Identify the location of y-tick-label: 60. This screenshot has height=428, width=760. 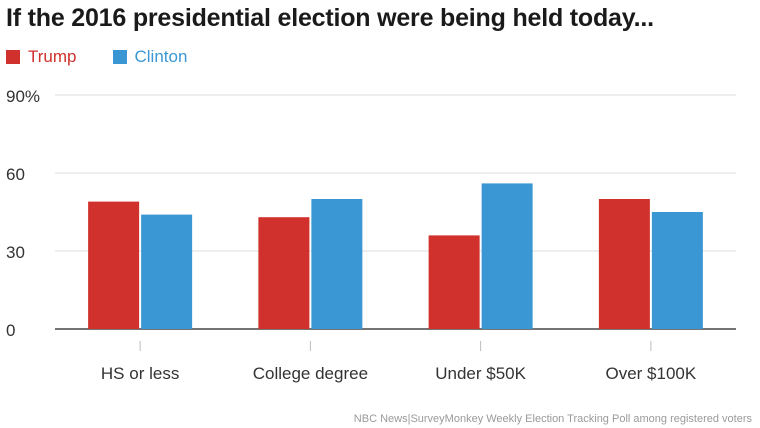
(15, 174).